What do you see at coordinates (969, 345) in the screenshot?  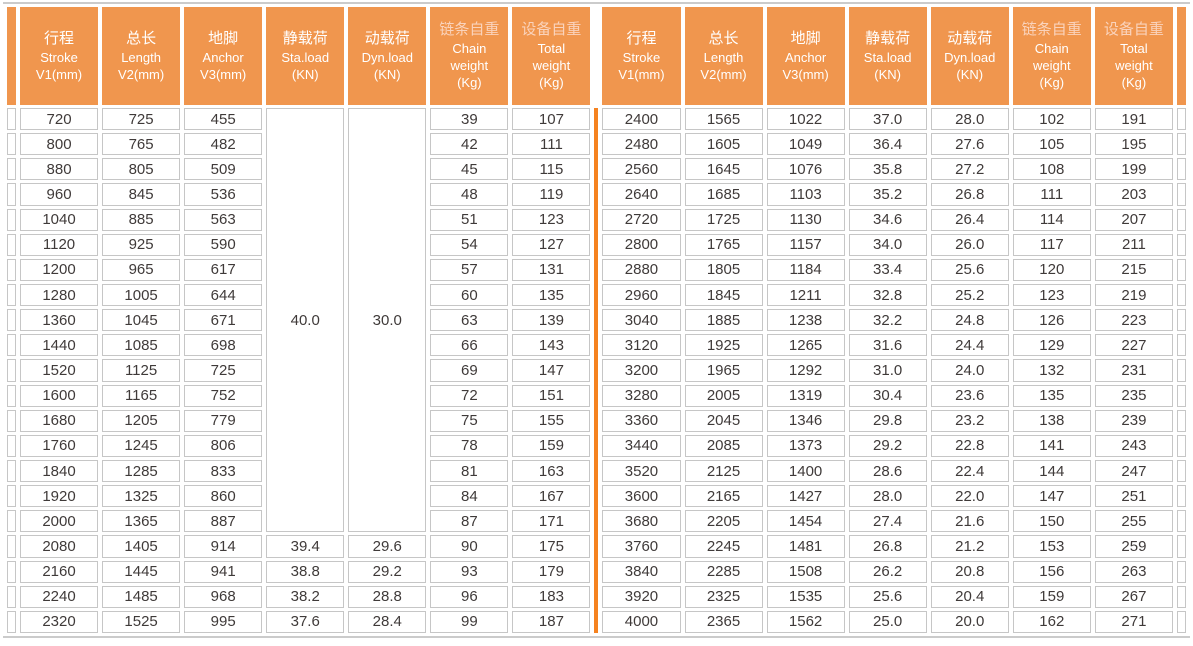 I see `cell-dyn-load: 24.4` at bounding box center [969, 345].